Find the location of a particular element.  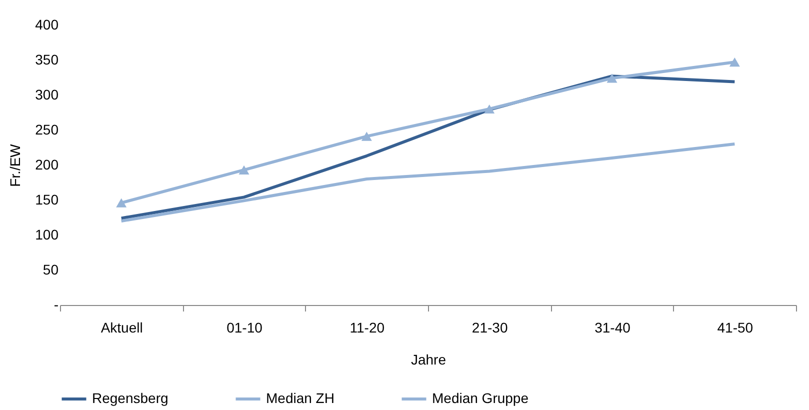

y-tick-label: 250 is located at coordinates (47, 130).